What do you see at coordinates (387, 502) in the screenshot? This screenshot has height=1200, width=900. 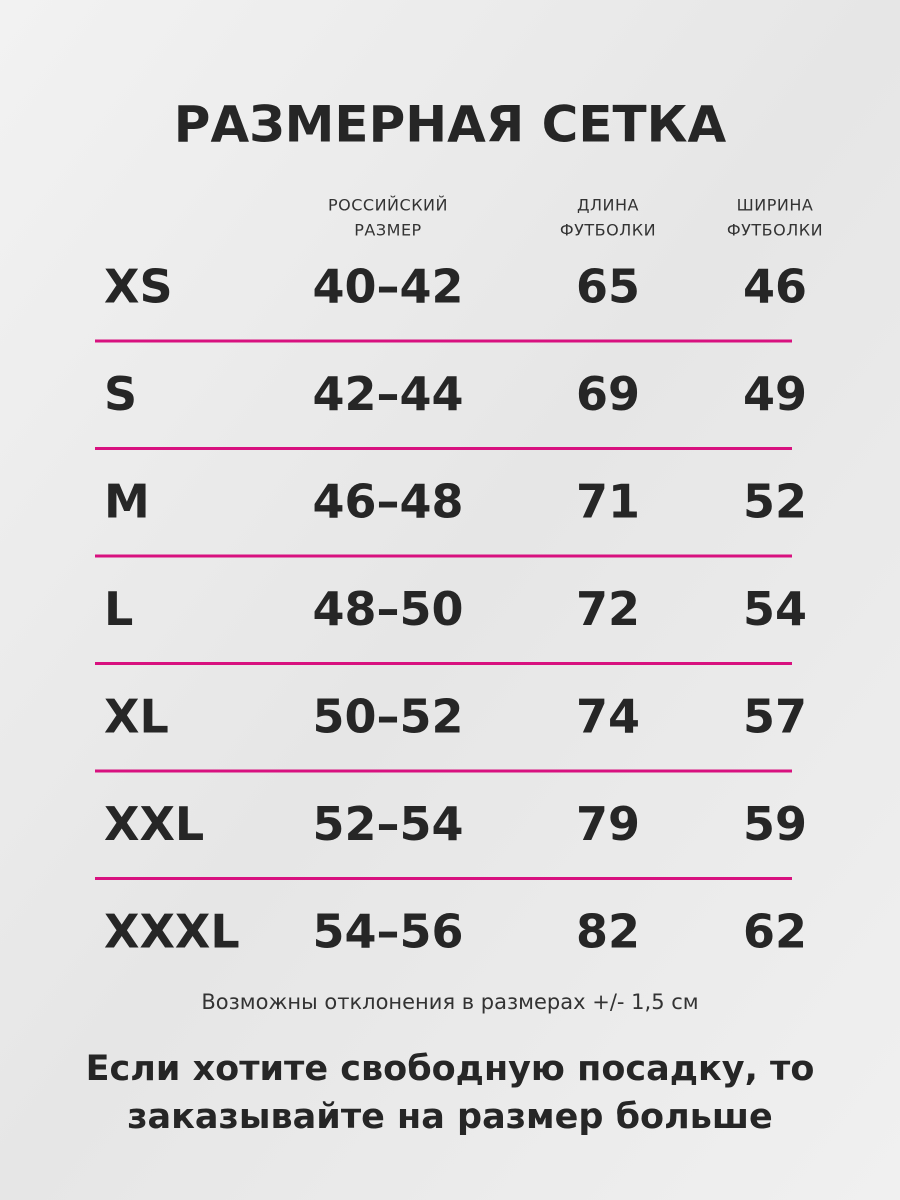 I see `cell-value: 46–48` at bounding box center [387, 502].